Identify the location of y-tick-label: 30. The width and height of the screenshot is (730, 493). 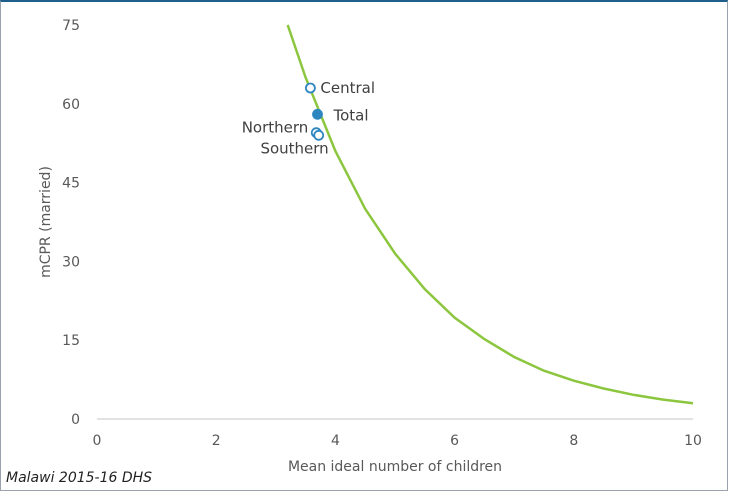
(71, 262).